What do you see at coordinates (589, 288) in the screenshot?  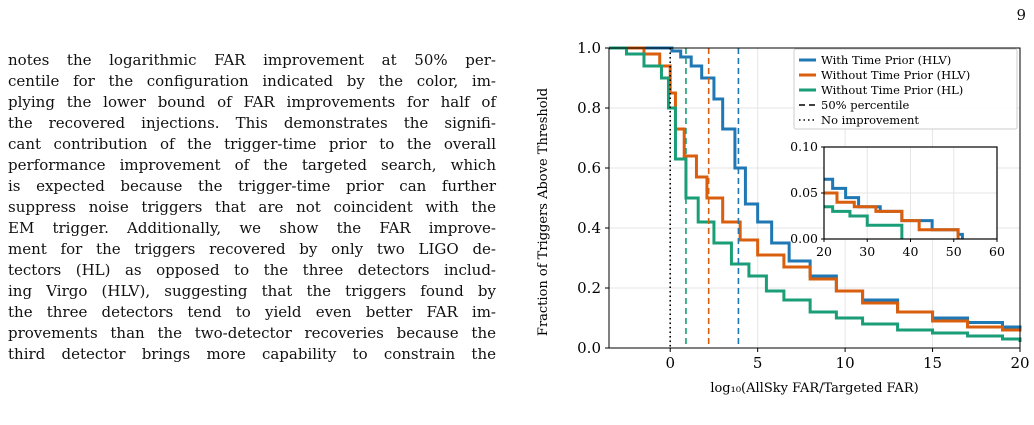 I see `y-tick-label: 0.2` at bounding box center [589, 288].